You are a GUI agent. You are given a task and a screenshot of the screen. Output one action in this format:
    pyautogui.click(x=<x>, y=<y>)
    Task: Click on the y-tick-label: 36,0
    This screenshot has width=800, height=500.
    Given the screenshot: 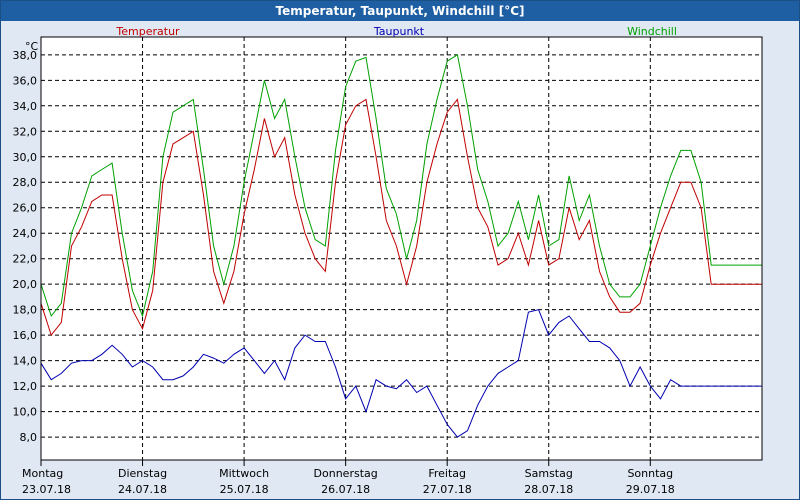 What is the action you would take?
    pyautogui.click(x=25, y=80)
    